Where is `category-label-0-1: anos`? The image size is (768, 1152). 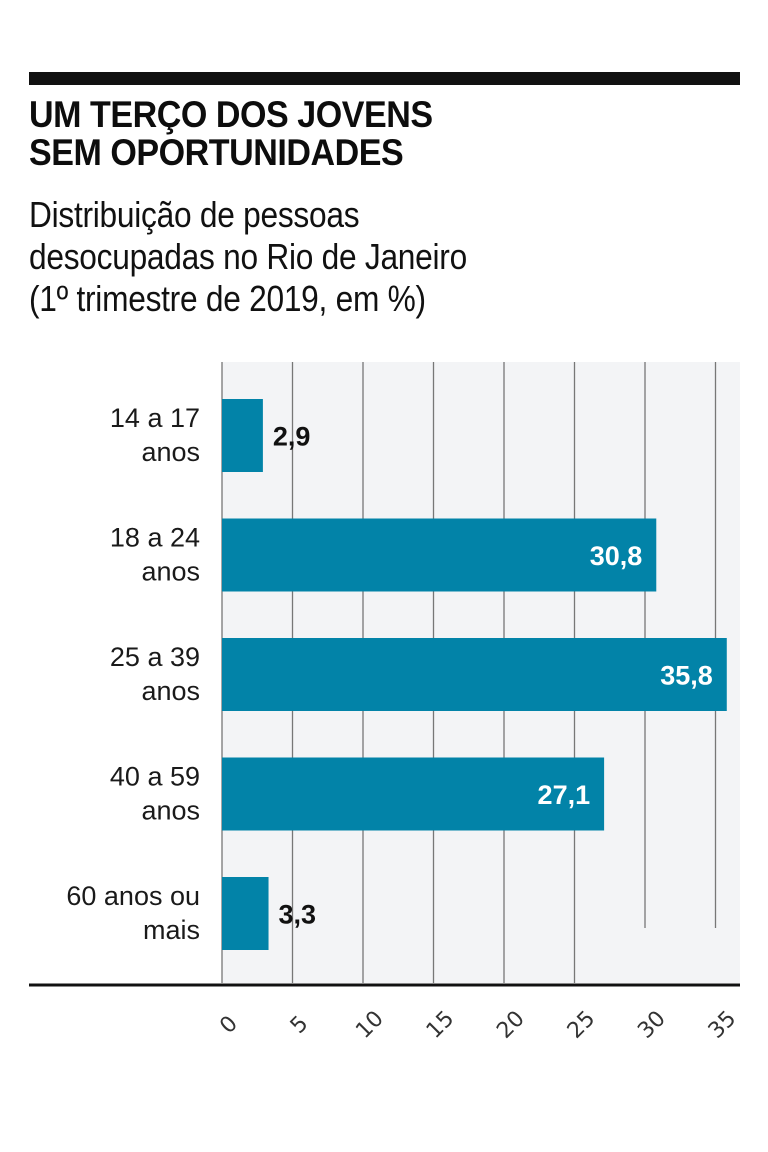 category-label-0-1: anos is located at coordinates (170, 452).